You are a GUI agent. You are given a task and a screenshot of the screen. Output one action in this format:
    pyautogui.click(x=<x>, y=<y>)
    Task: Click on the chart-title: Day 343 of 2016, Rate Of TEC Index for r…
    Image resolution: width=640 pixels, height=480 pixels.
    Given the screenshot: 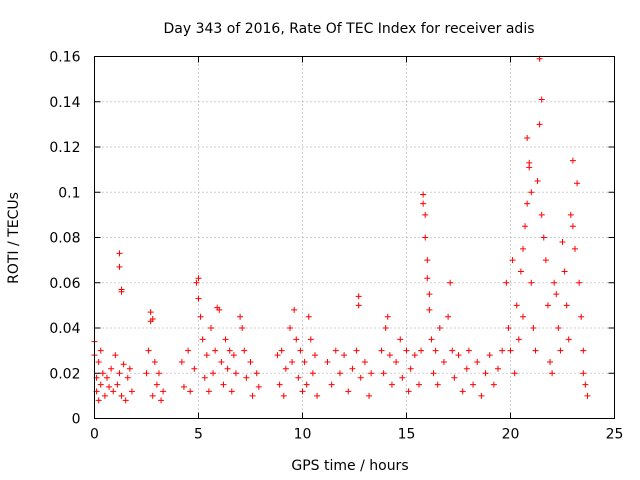 What is the action you would take?
    pyautogui.click(x=348, y=29)
    